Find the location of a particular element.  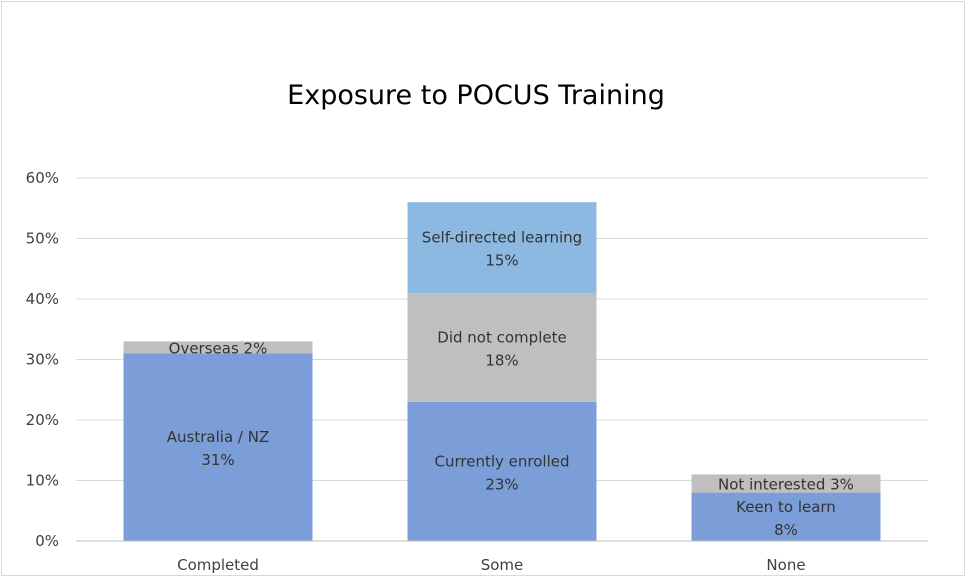

y-tick-label: 10% is located at coordinates (42, 481).